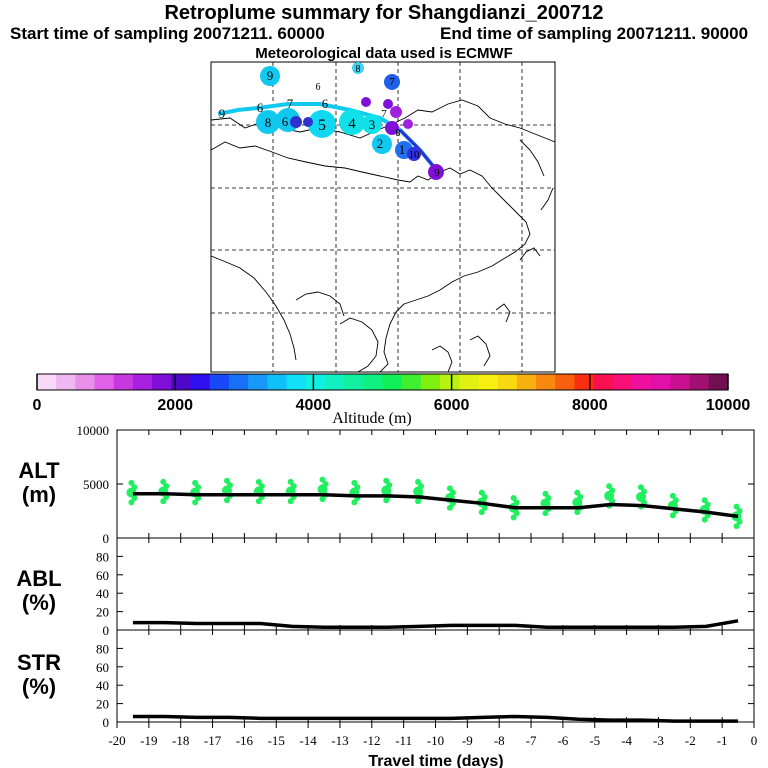 The image size is (768, 768). Describe the element at coordinates (658, 740) in the screenshot. I see `x-tick-label: -3` at that location.